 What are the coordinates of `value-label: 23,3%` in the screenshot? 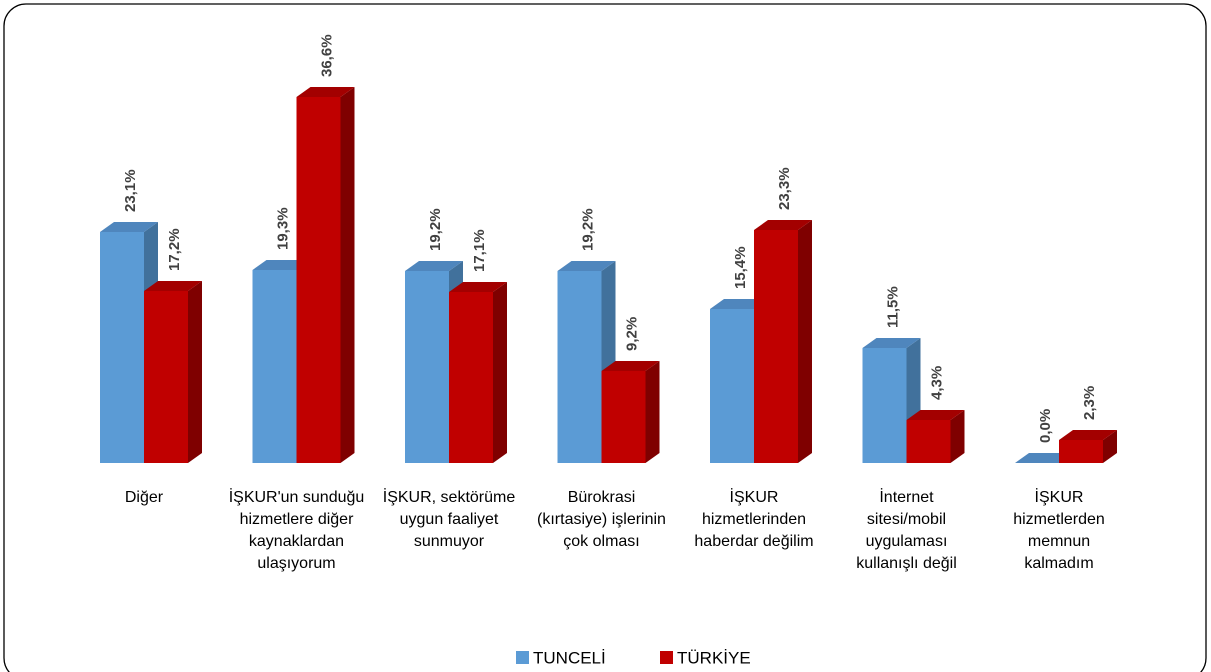 It's located at (784, 188).